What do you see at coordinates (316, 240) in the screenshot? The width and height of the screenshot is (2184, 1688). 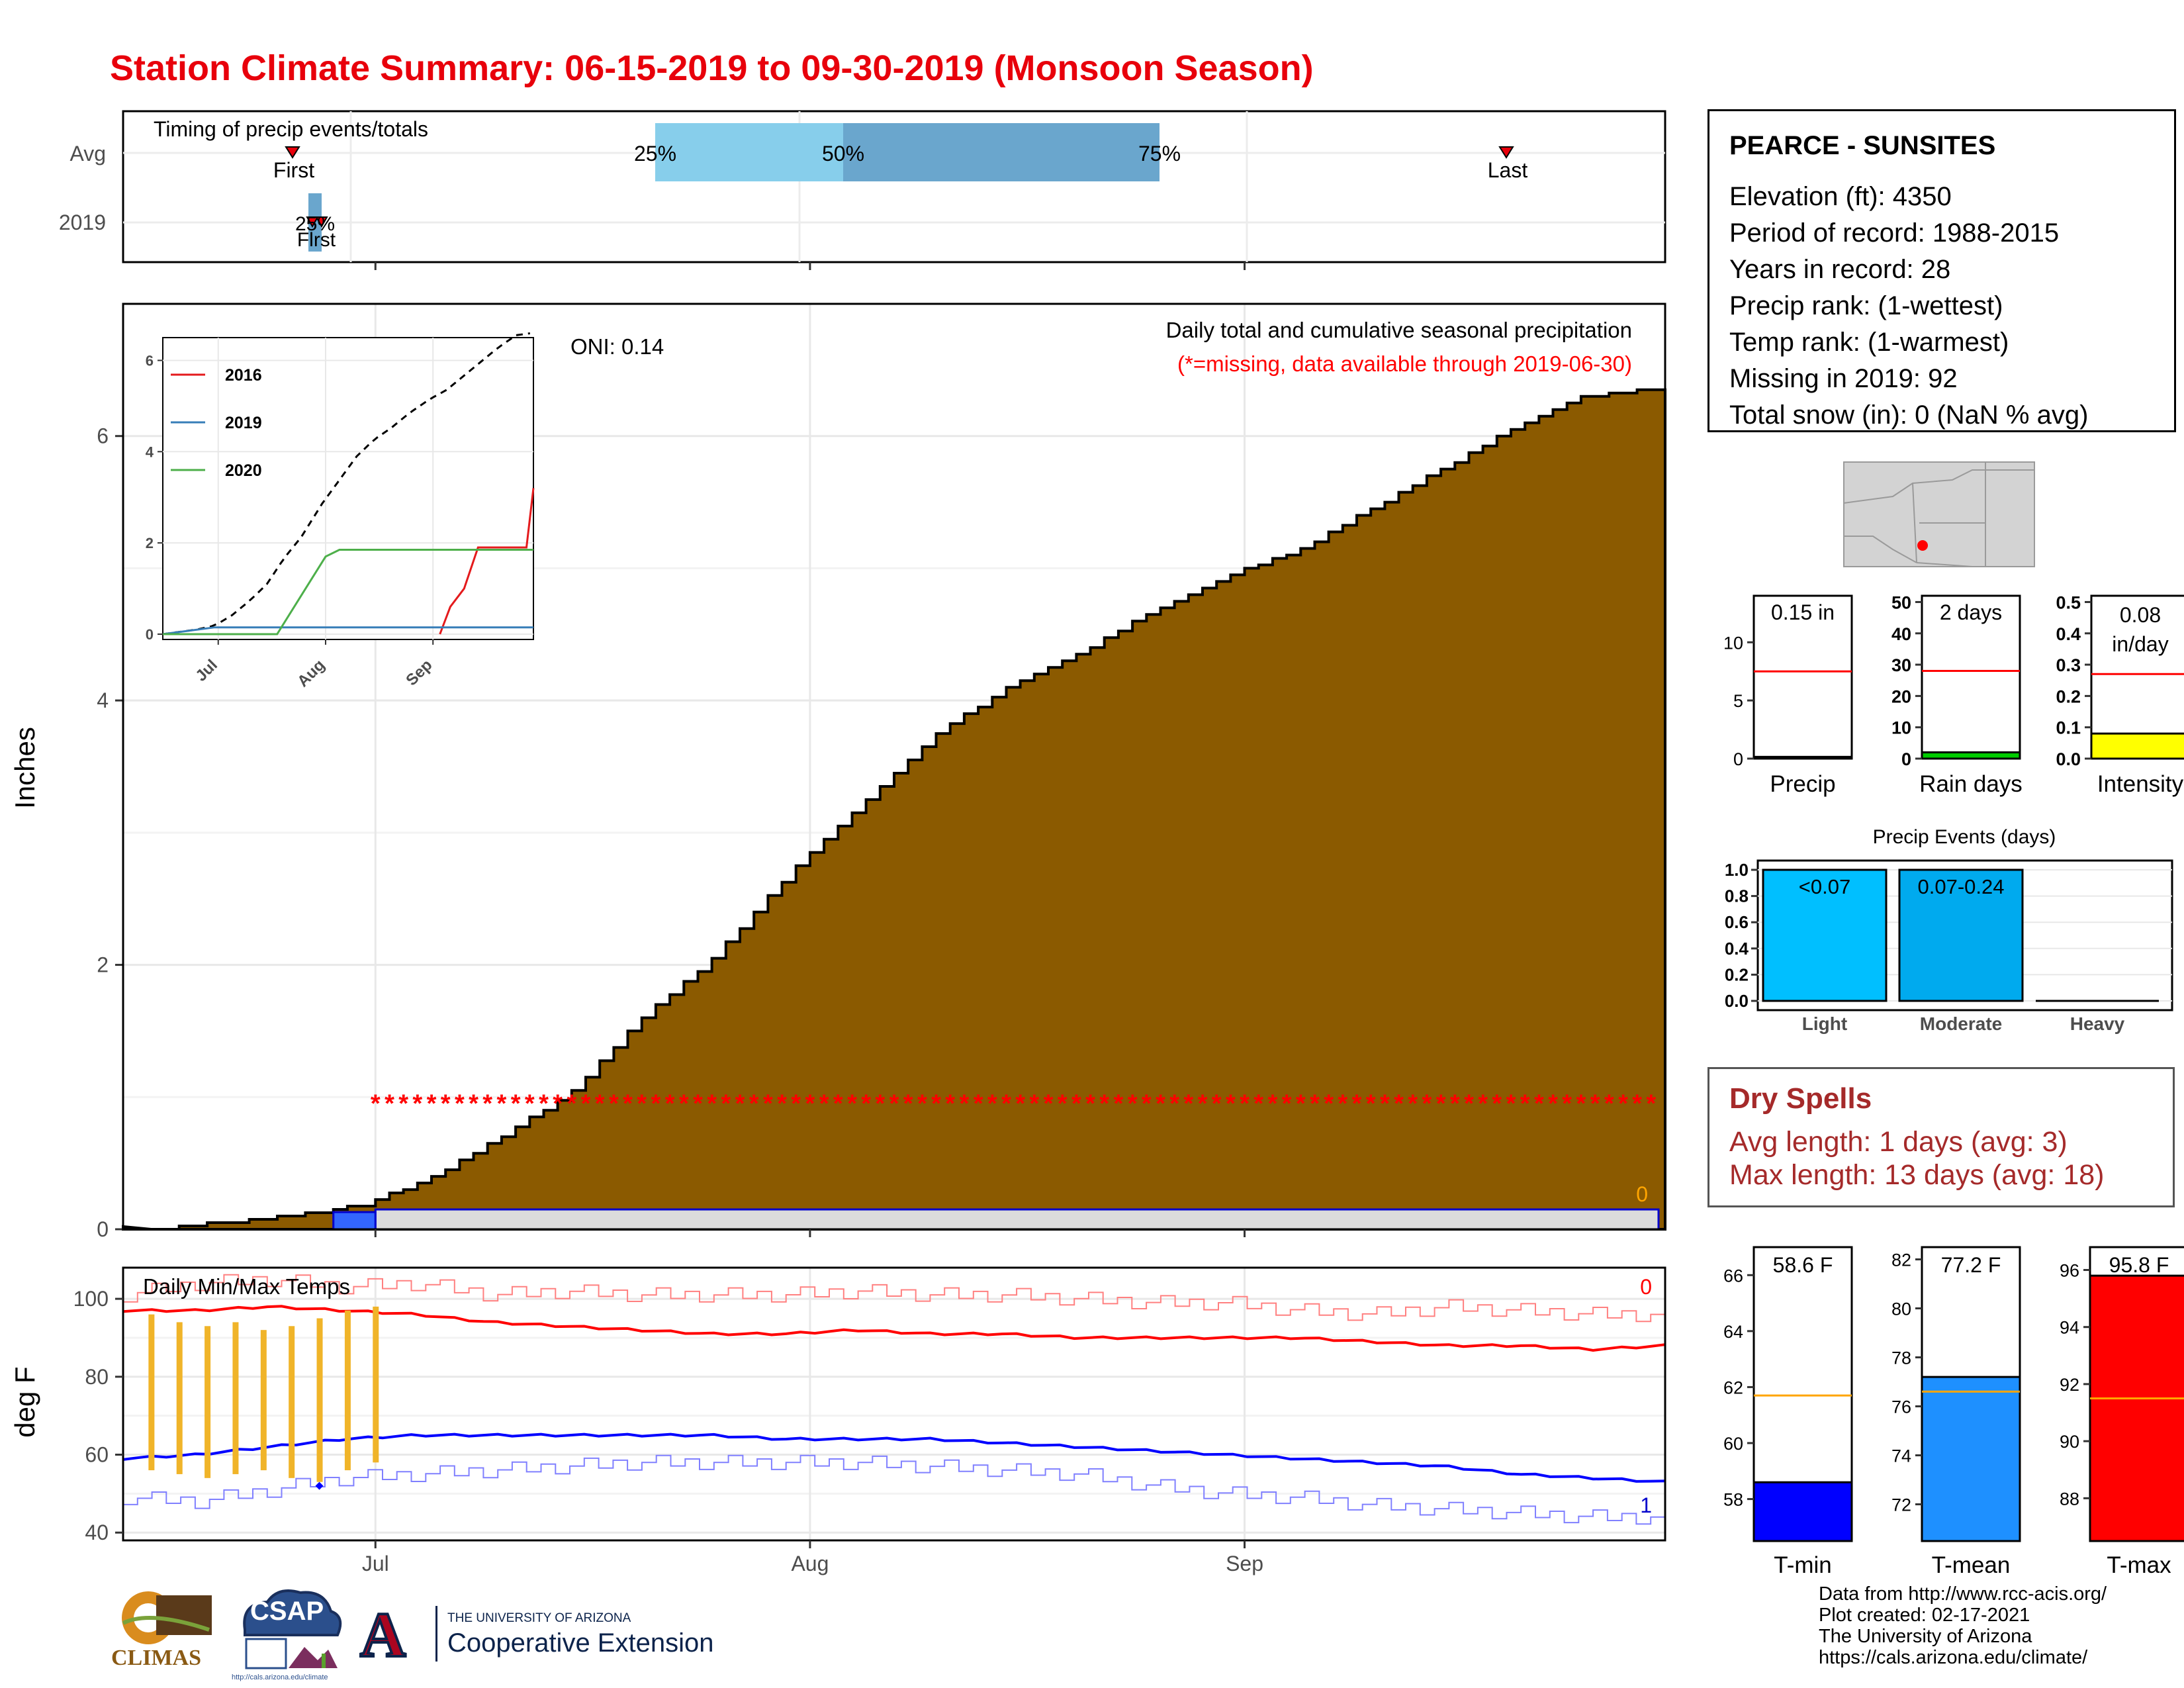 I see `overlap-first-label: Flrst` at bounding box center [316, 240].